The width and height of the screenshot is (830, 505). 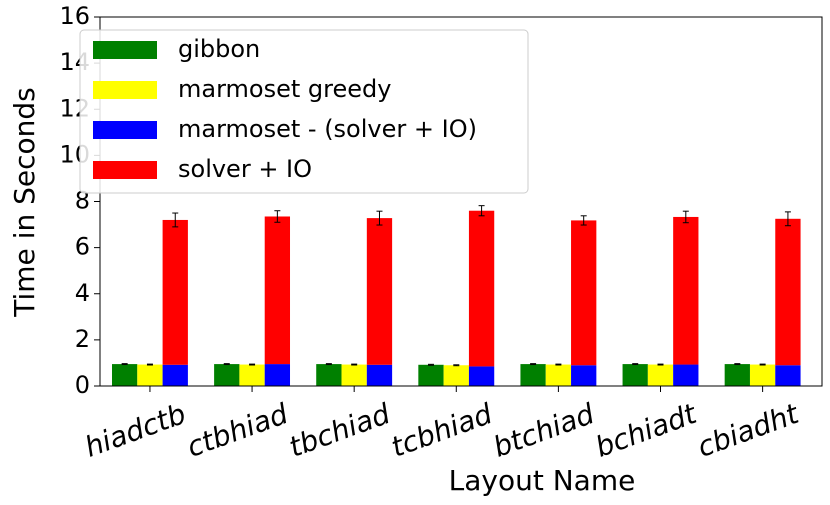 I want to click on legend-label: marmoset greedy, so click(x=284, y=89).